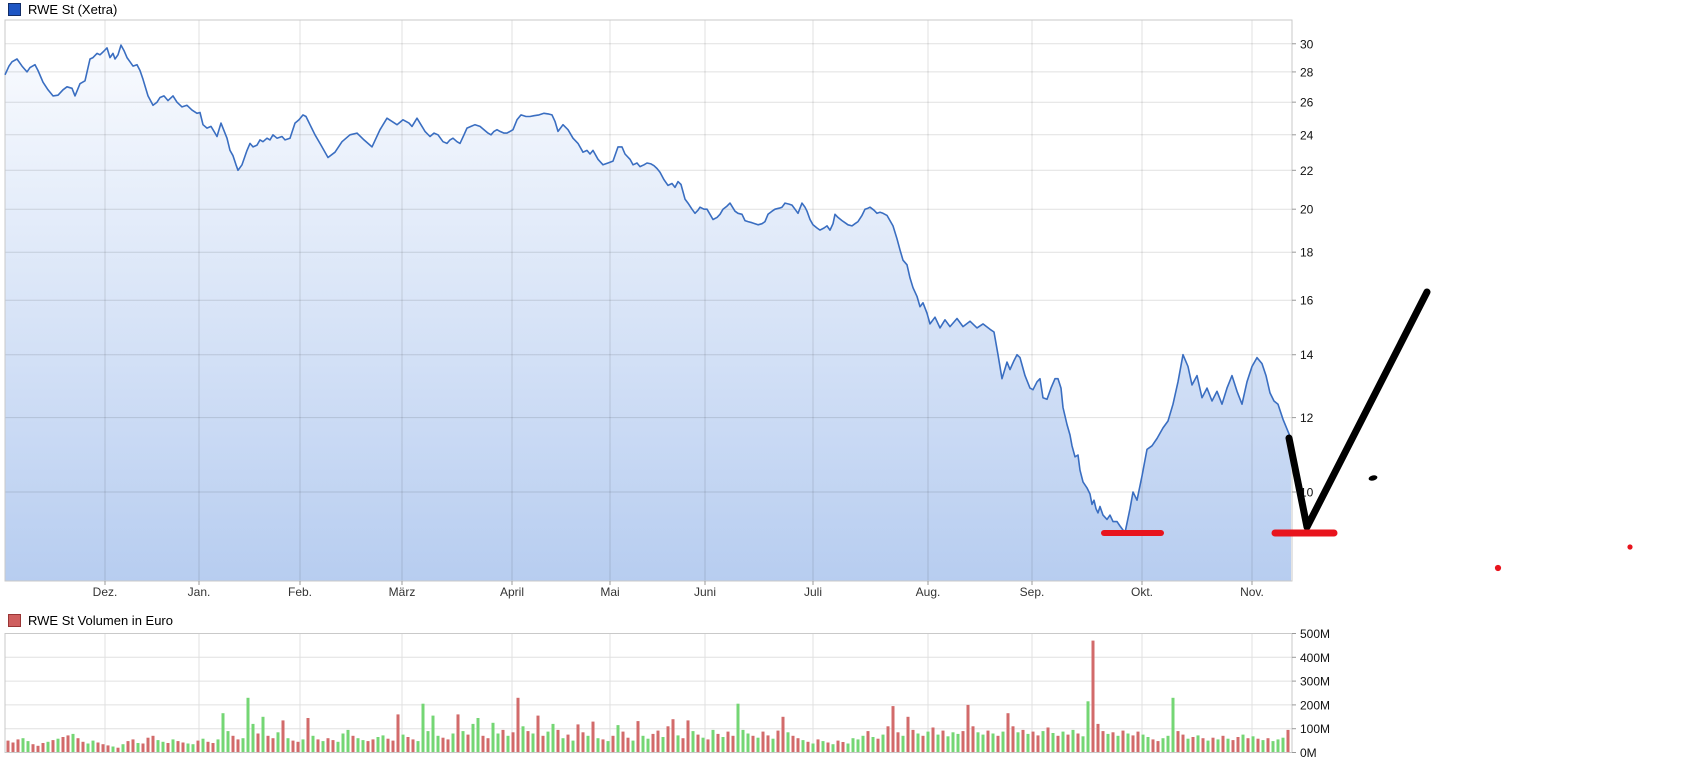  I want to click on annotation-black-dash, so click(1373, 478).